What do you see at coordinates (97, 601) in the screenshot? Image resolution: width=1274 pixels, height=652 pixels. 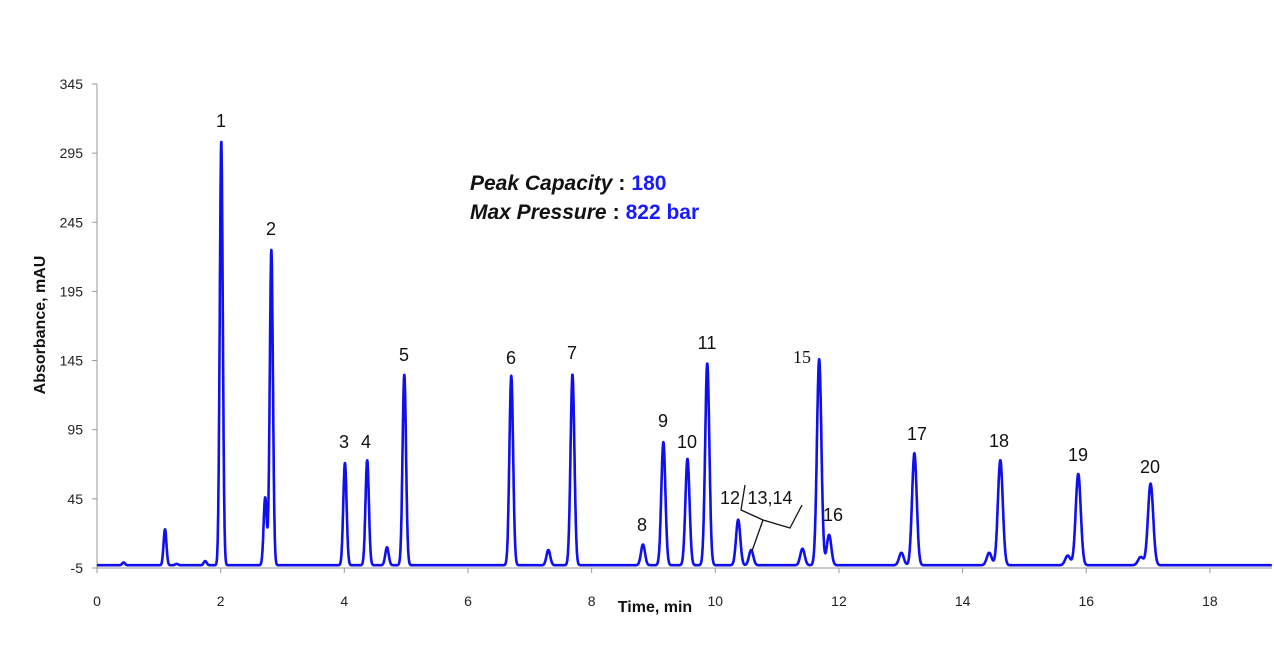 I see `x-tick-label: 0` at bounding box center [97, 601].